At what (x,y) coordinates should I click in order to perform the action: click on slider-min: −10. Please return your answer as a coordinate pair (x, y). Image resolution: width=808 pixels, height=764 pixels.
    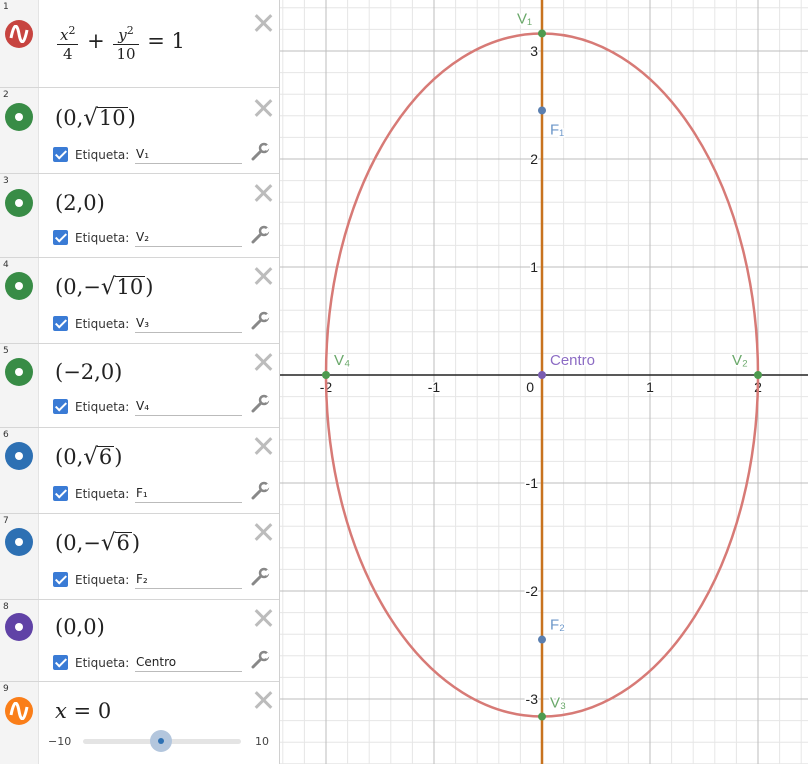
    Looking at the image, I should click on (60, 741).